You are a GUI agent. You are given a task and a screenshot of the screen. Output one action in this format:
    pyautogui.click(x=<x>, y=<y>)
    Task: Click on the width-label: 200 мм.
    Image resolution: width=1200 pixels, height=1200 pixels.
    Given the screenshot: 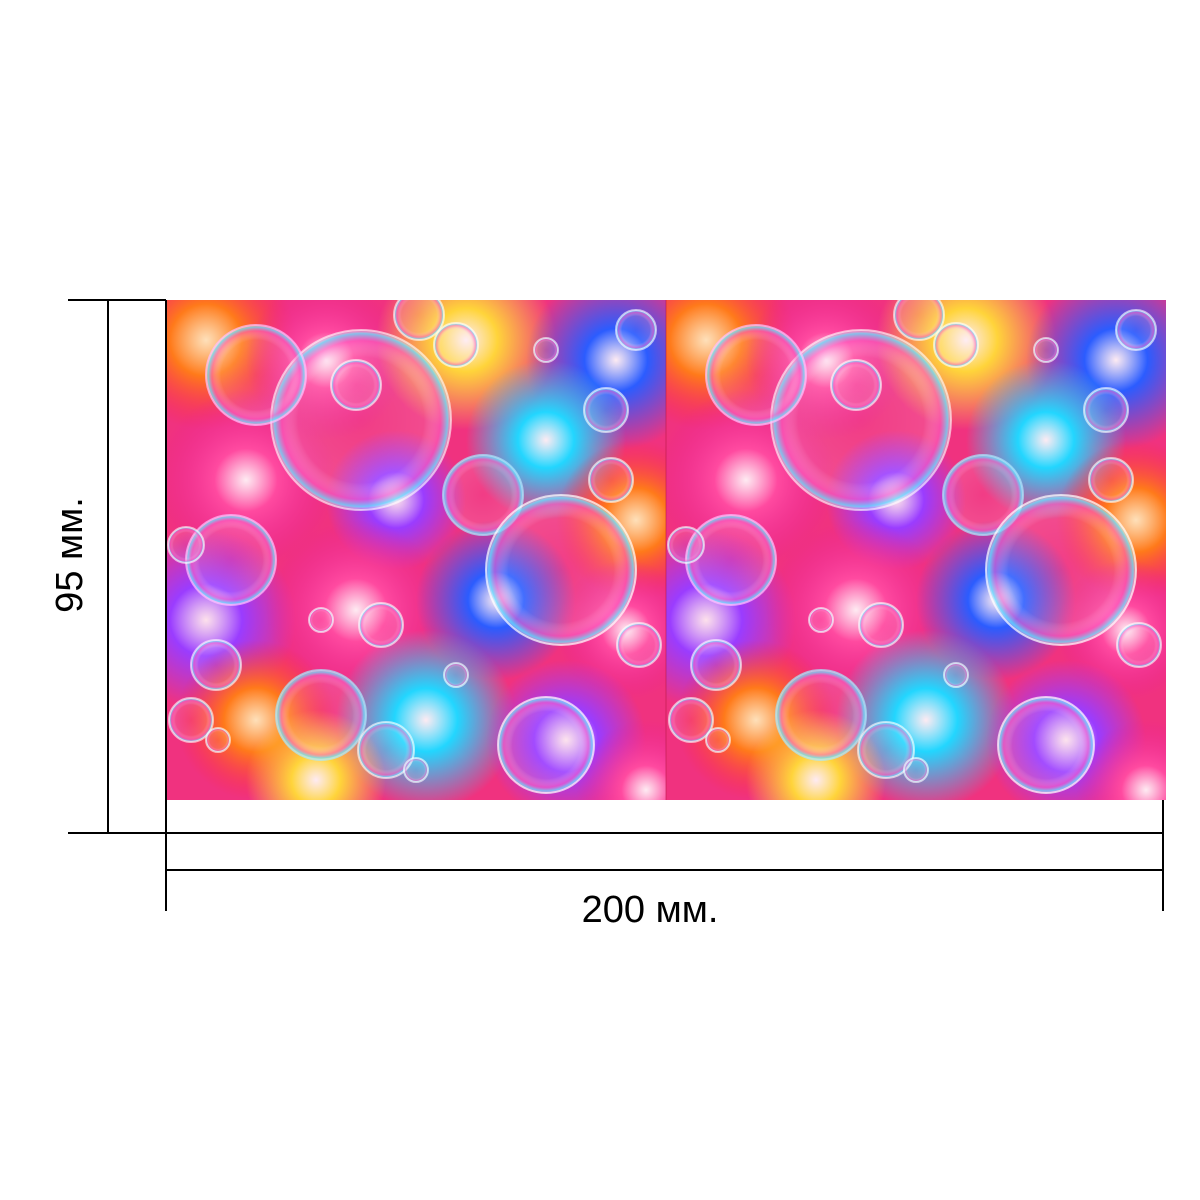 What is the action you would take?
    pyautogui.click(x=650, y=910)
    